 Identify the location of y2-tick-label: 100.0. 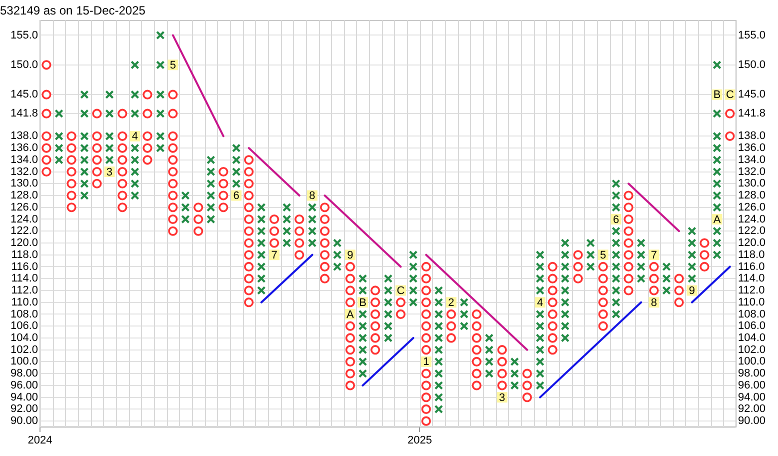
(752, 362).